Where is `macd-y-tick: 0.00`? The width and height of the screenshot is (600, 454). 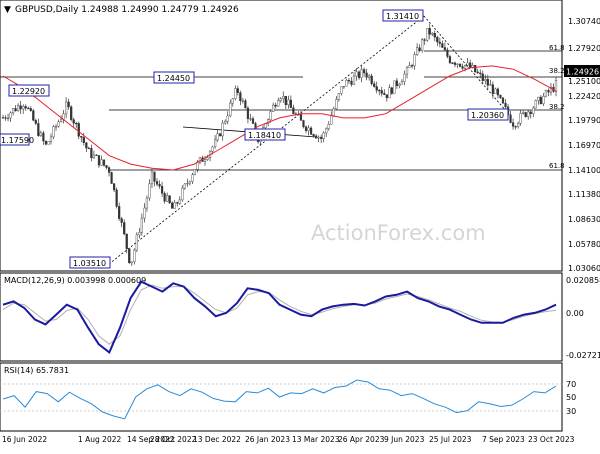 macd-y-tick: 0.00 is located at coordinates (575, 313).